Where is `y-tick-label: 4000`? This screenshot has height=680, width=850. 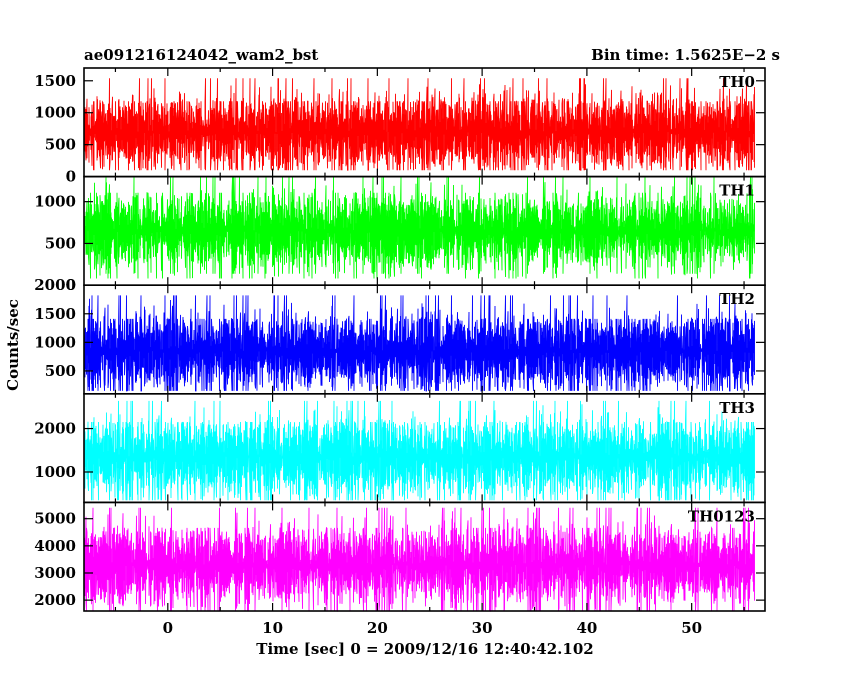
y-tick-label: 4000 is located at coordinates (55, 546).